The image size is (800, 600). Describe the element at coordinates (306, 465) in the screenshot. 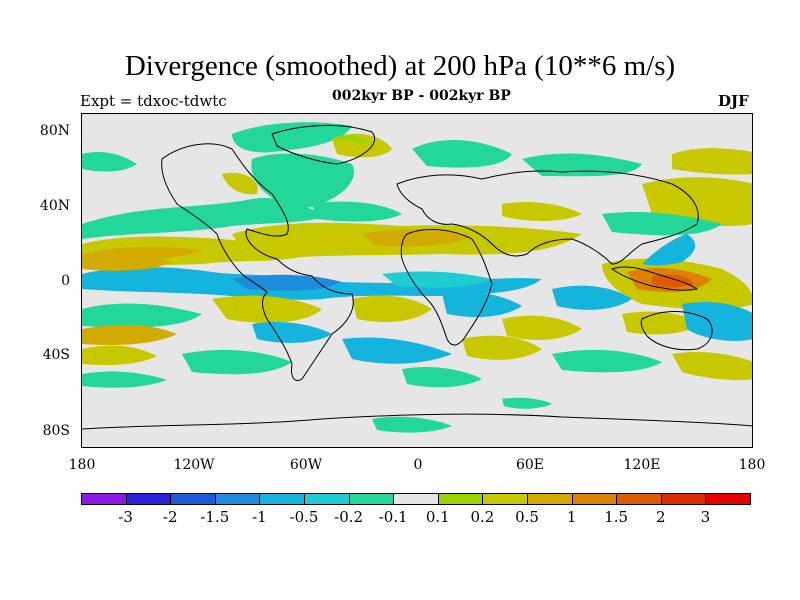

I see `lon-label-60w: 60W` at that location.